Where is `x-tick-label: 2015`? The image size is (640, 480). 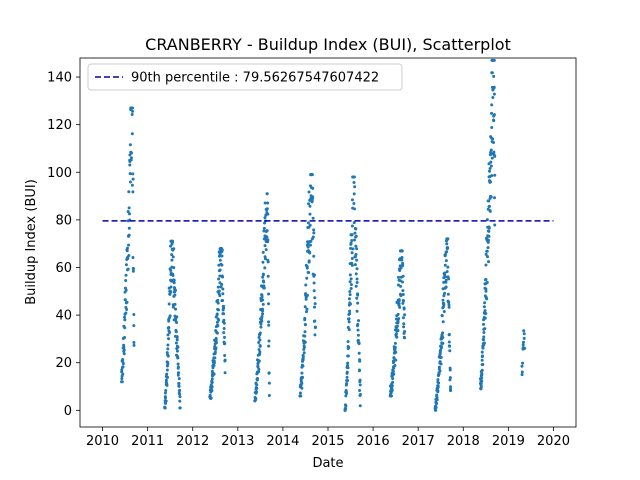 x-tick-label: 2015 is located at coordinates (327, 441).